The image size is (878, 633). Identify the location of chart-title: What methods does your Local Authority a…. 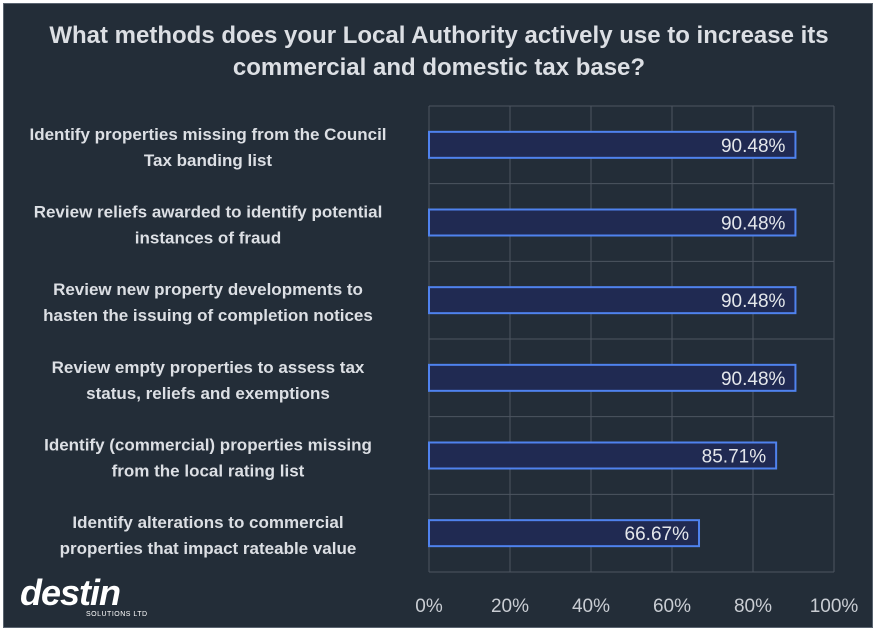
(439, 51).